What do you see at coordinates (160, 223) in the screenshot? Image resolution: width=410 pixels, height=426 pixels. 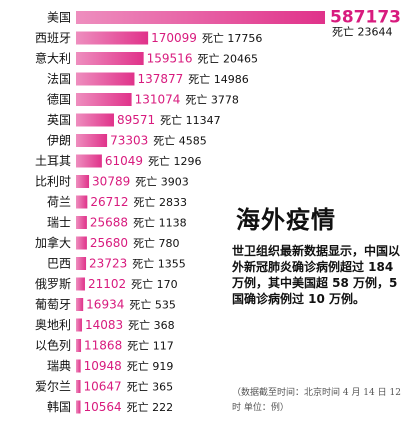 I see `deaths-label: 死亡 1138` at bounding box center [160, 223].